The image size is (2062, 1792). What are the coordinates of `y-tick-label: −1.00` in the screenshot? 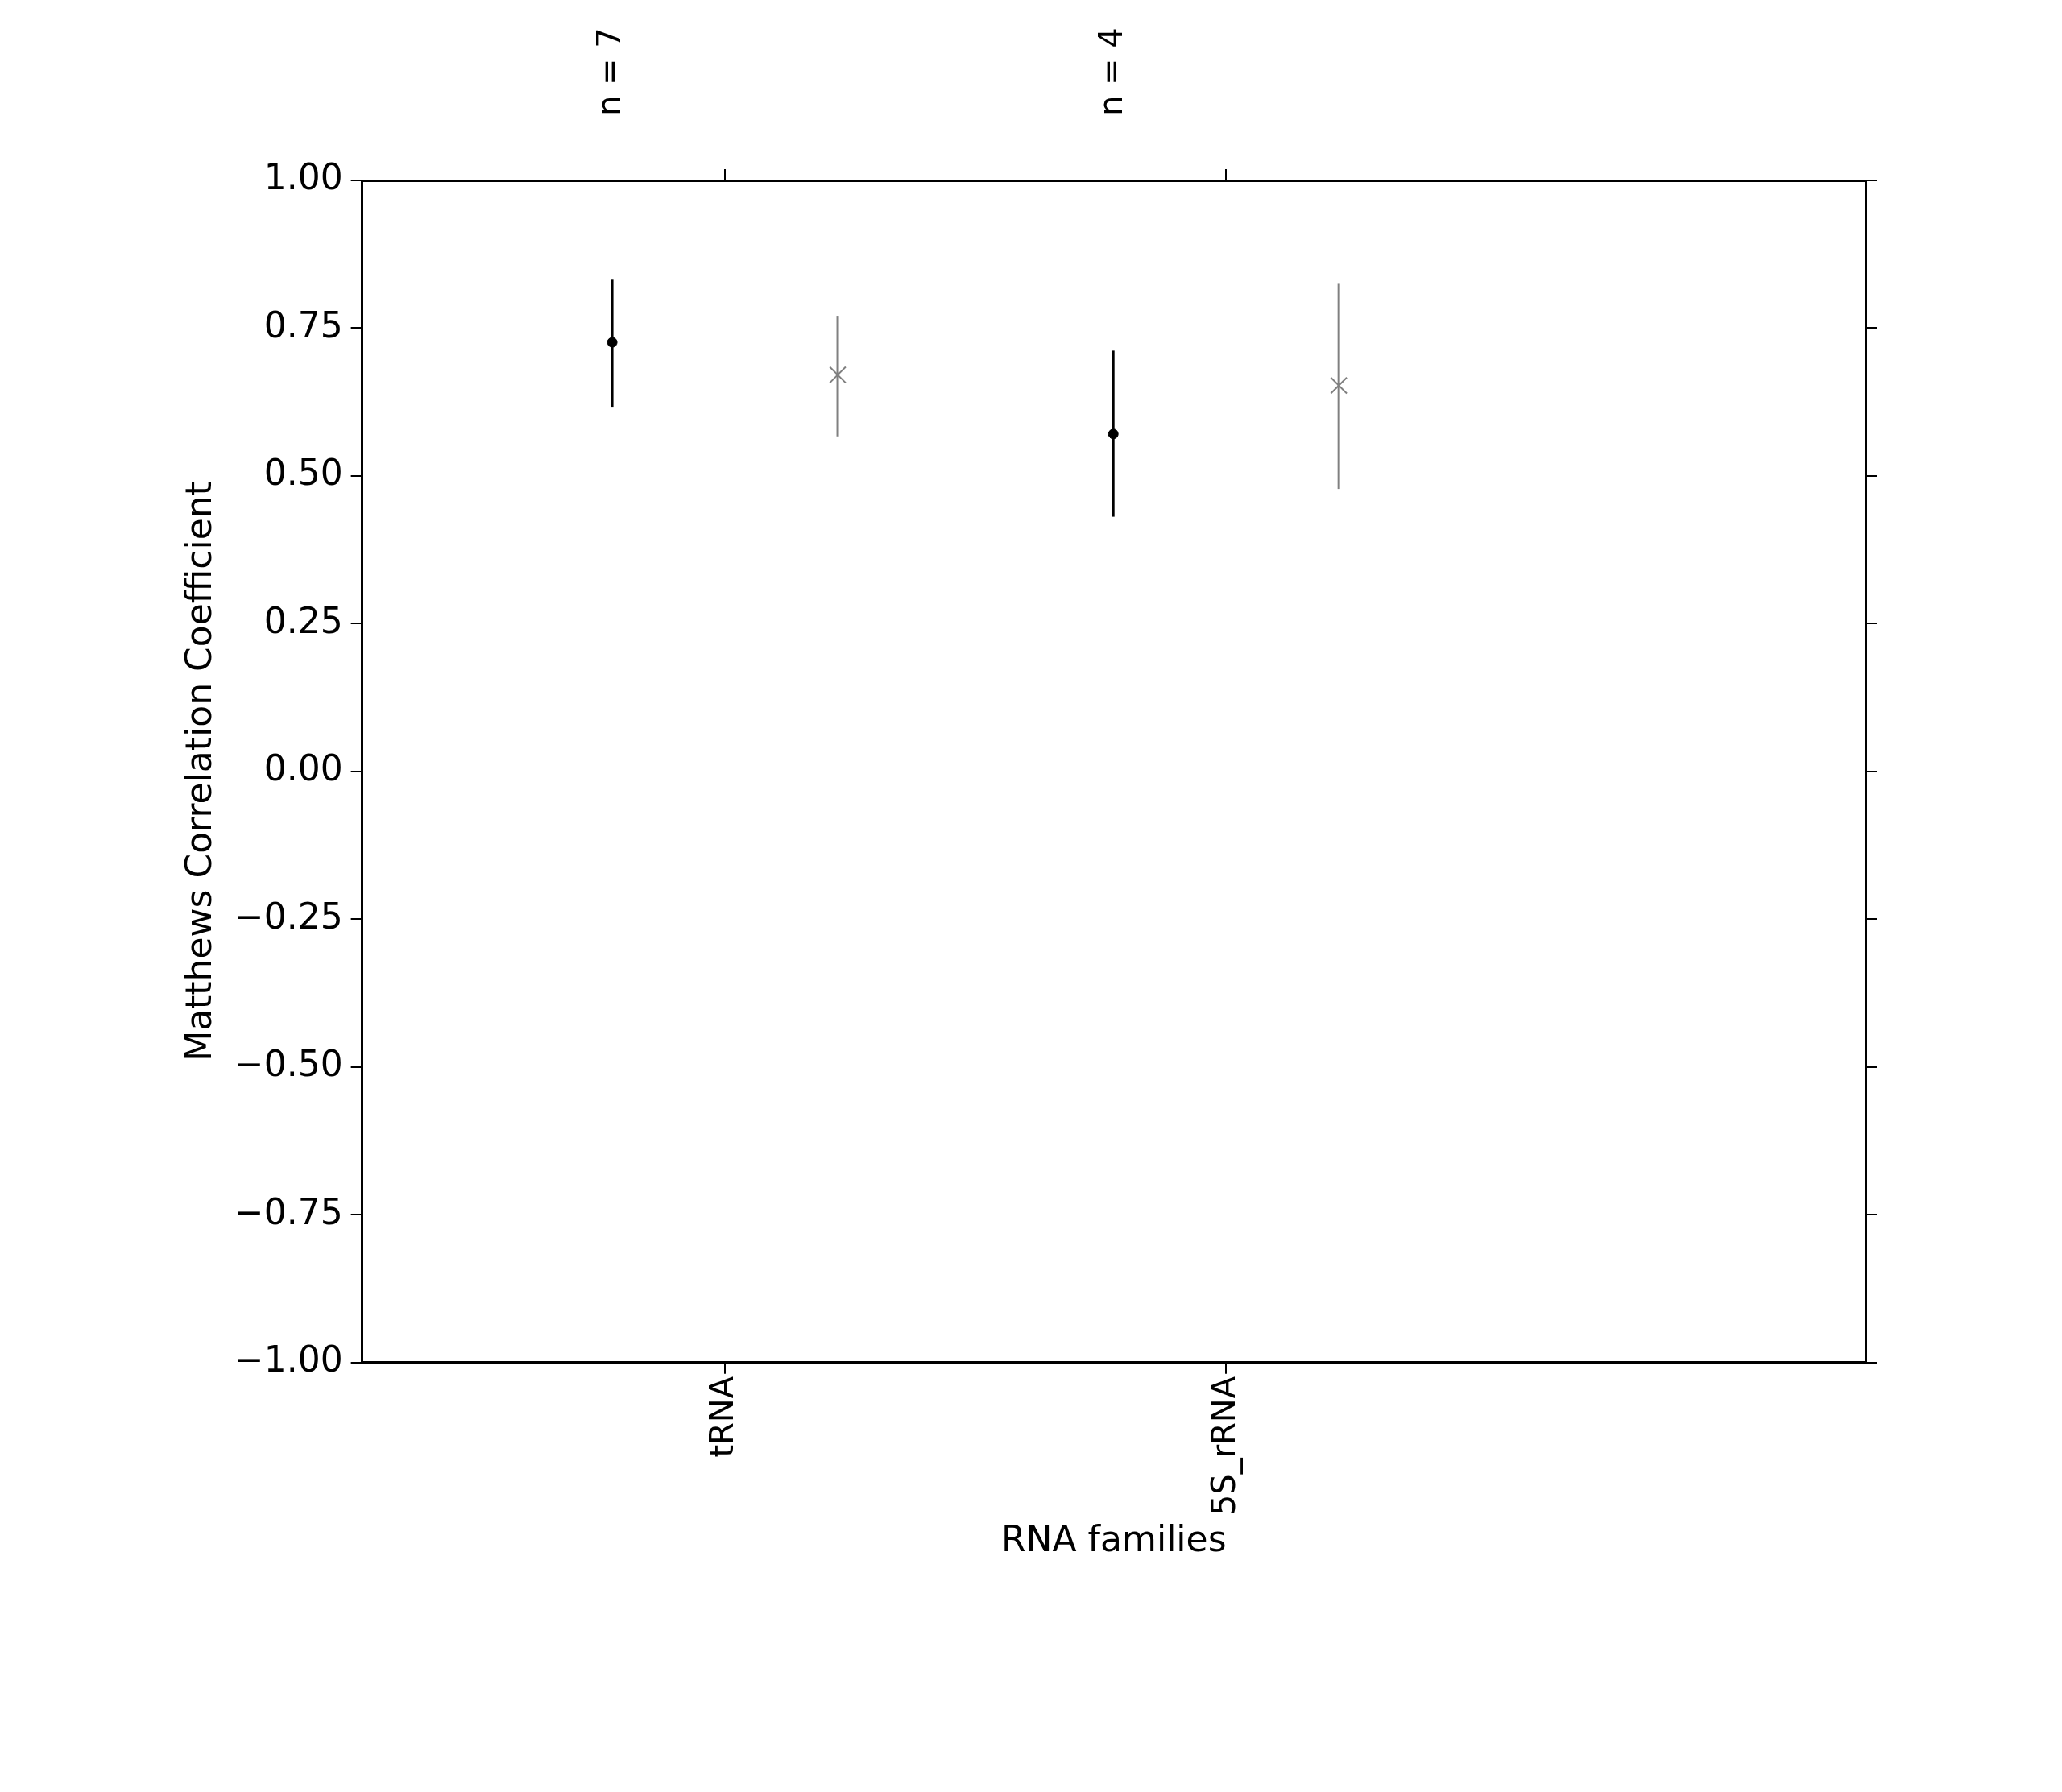 It's located at (288, 1359).